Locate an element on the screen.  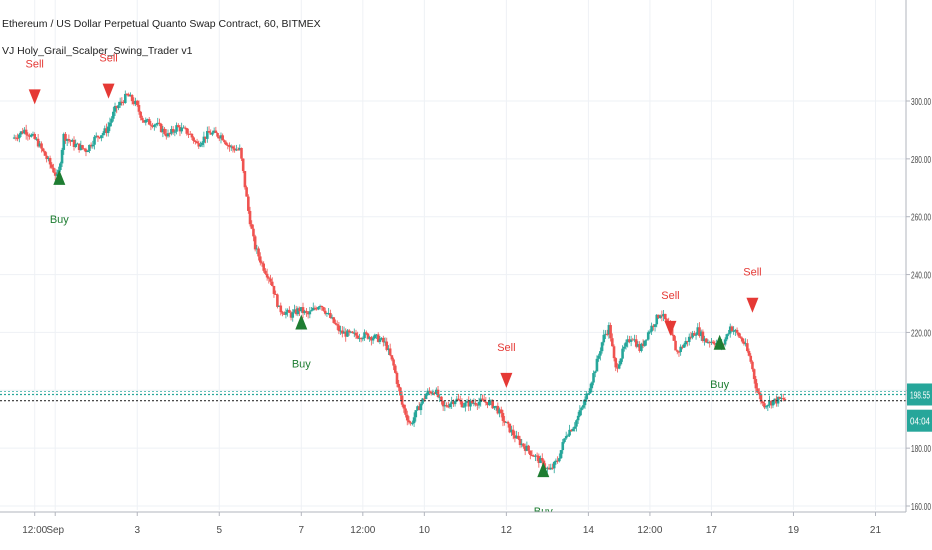
last-price-label-box is located at coordinates (919, 394).